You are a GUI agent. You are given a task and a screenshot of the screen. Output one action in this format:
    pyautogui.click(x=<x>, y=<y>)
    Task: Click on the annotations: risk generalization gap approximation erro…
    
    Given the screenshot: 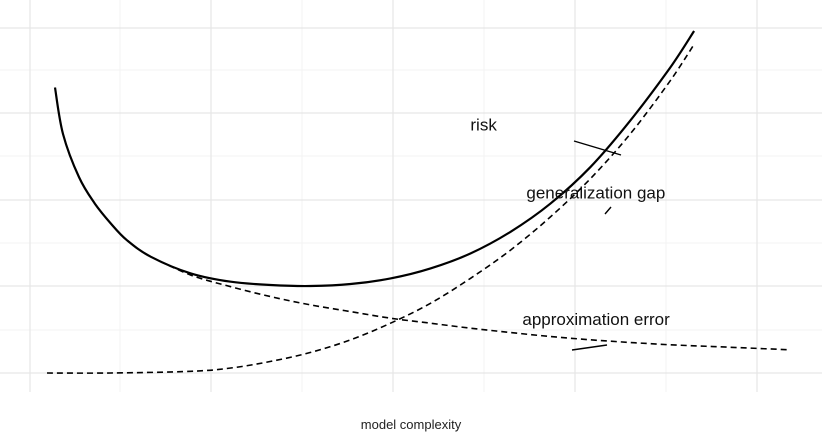 What is the action you would take?
    pyautogui.click(x=570, y=233)
    